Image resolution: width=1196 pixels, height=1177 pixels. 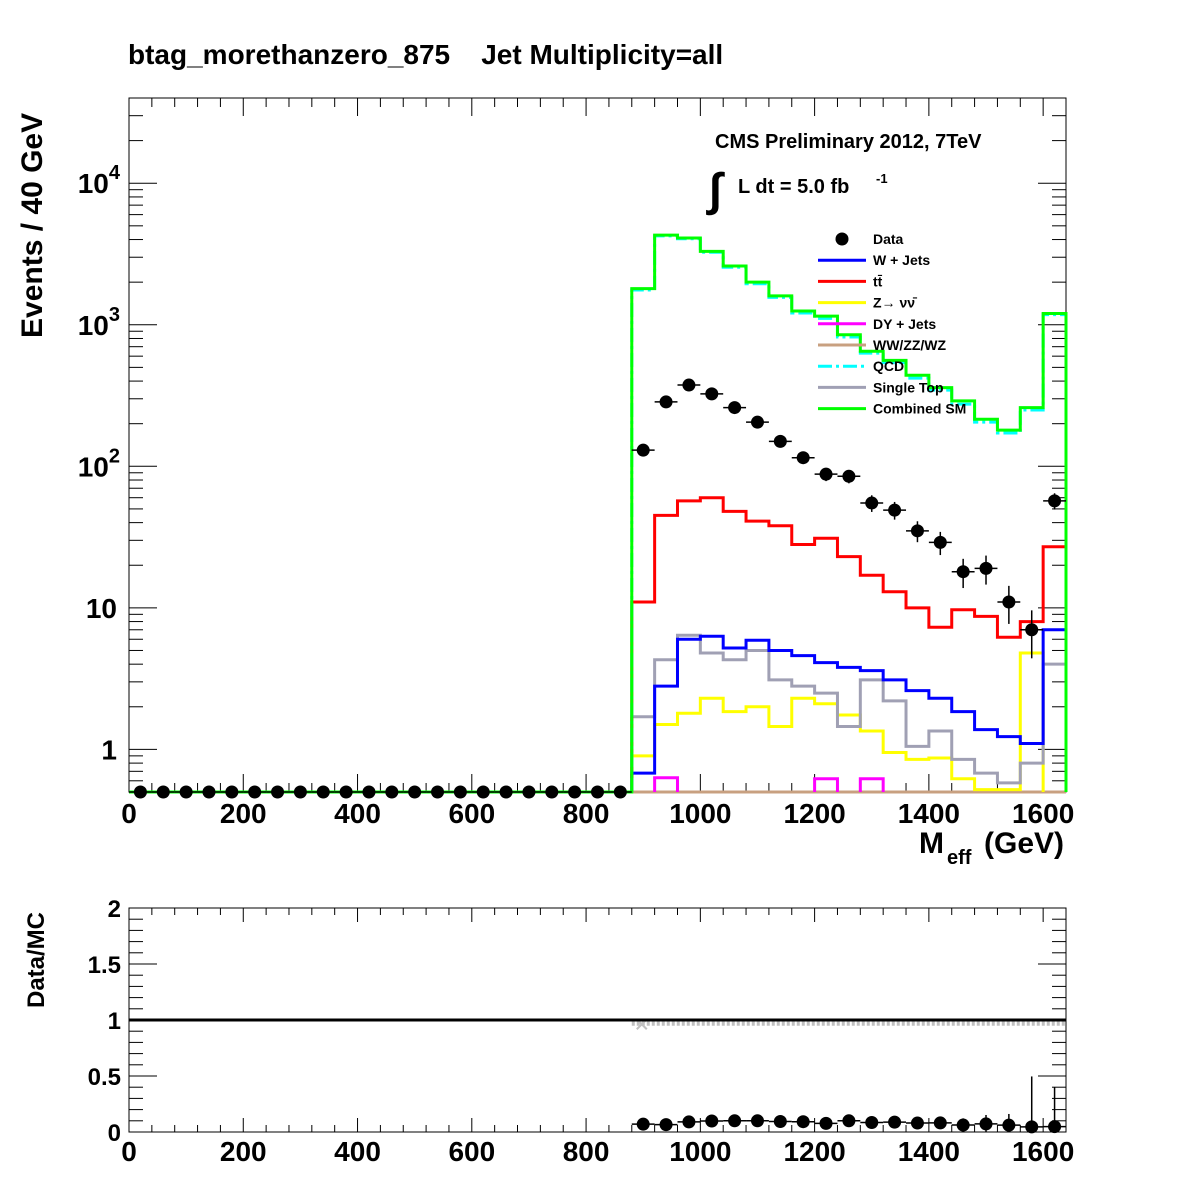 What do you see at coordinates (814, 813) in the screenshot?
I see `x-tick-label: 1200` at bounding box center [814, 813].